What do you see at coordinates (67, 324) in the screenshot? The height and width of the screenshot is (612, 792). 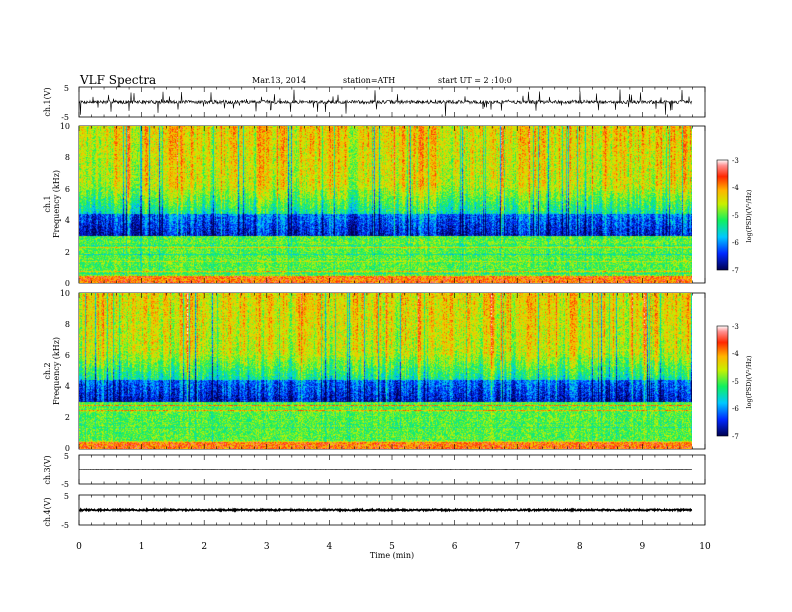 I see `ch2-freq-tick-8: 8` at bounding box center [67, 324].